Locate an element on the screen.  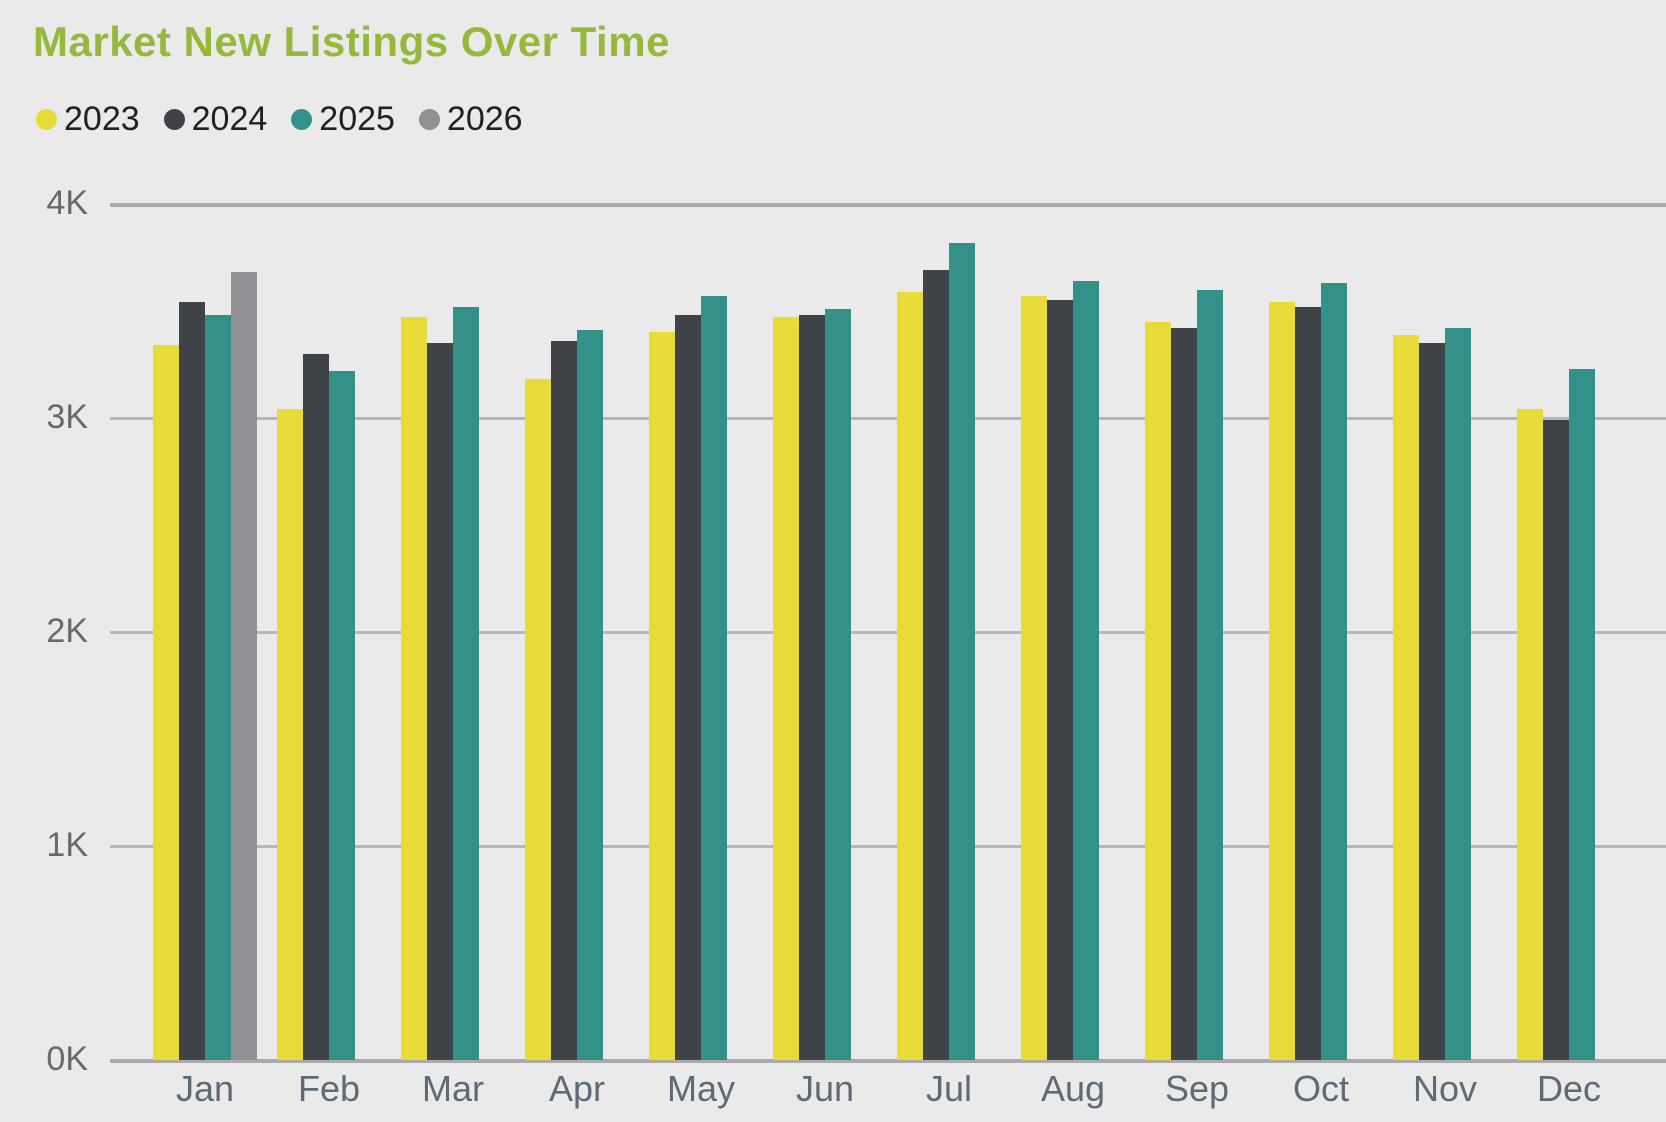
bar-2024-Nov is located at coordinates (1432, 701).